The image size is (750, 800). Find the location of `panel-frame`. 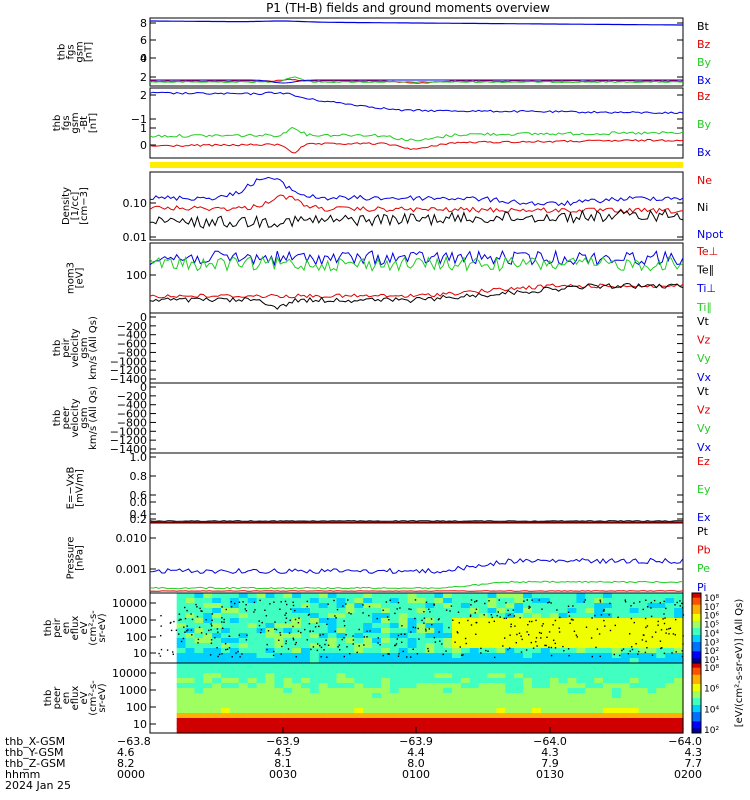

panel-frame is located at coordinates (416, 123).